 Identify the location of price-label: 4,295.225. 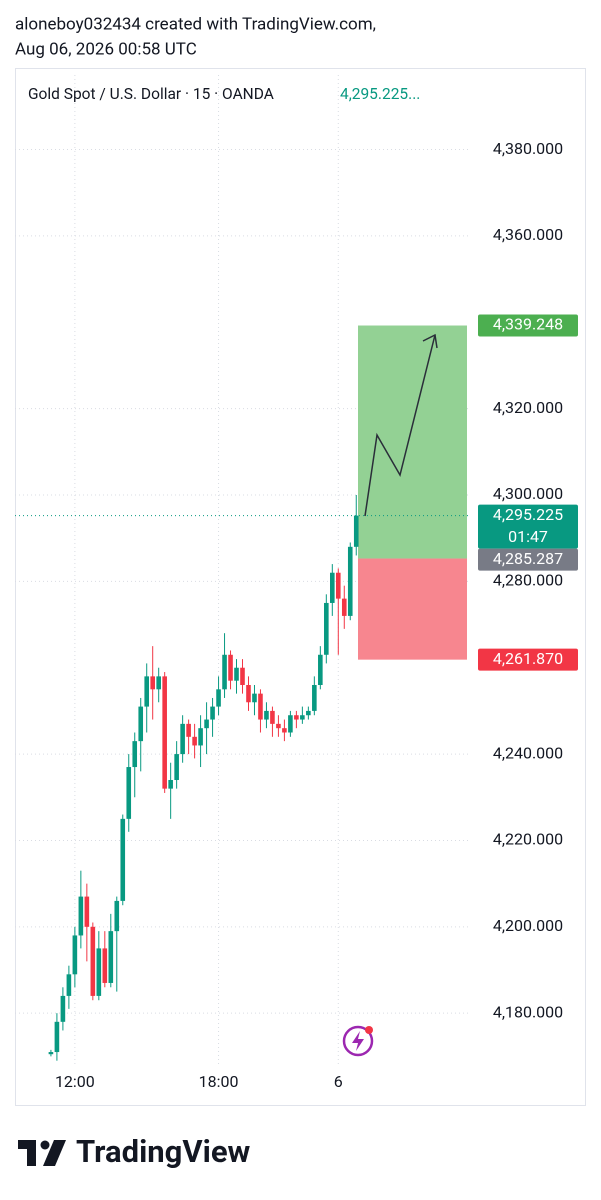
(528, 514).